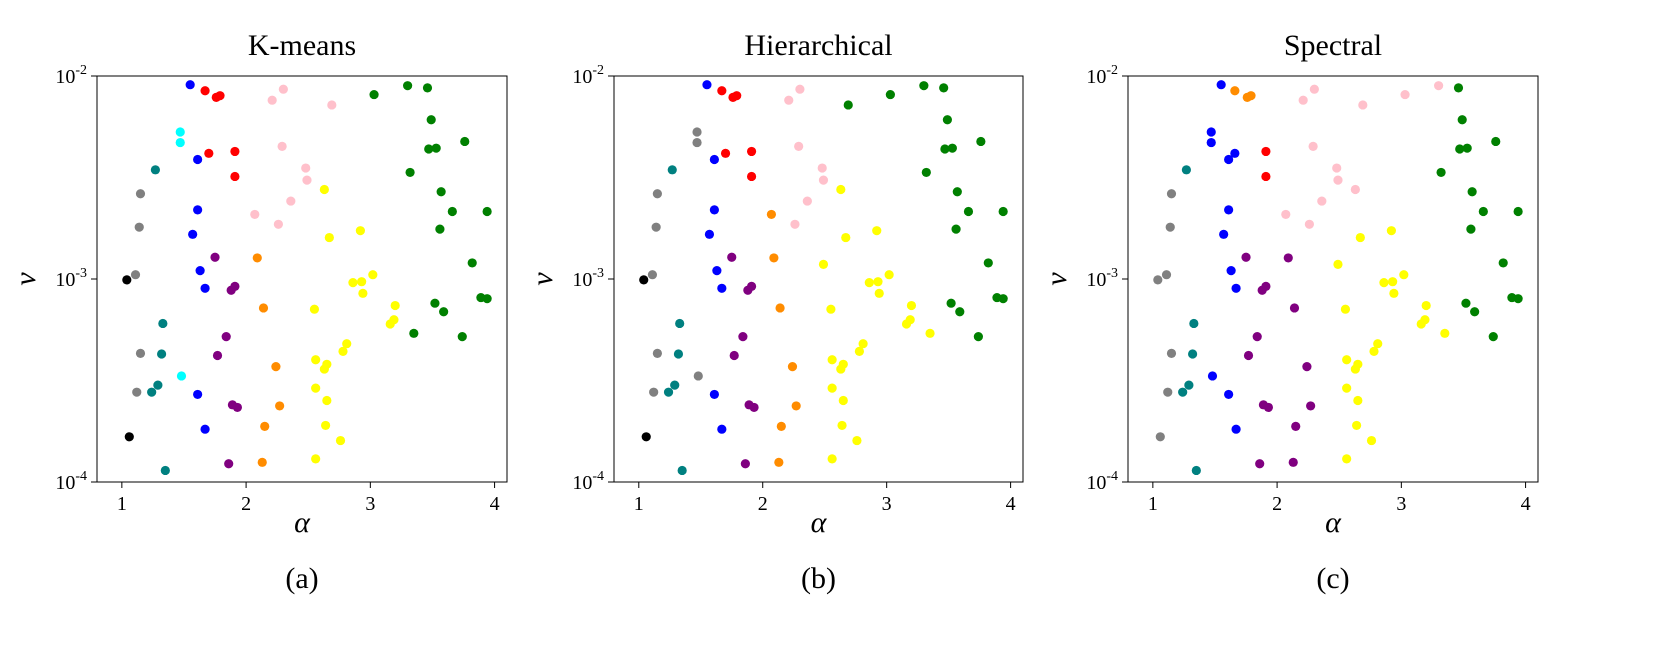  What do you see at coordinates (71, 75) in the screenshot?
I see `y-tick-label: 10⁻²` at bounding box center [71, 75].